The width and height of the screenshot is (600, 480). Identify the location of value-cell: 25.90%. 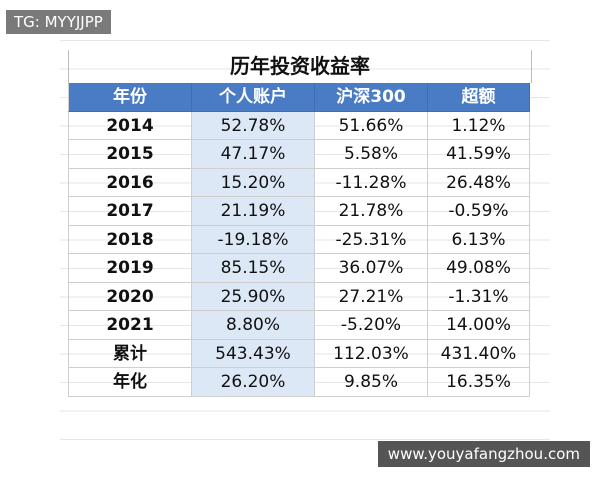
(253, 296).